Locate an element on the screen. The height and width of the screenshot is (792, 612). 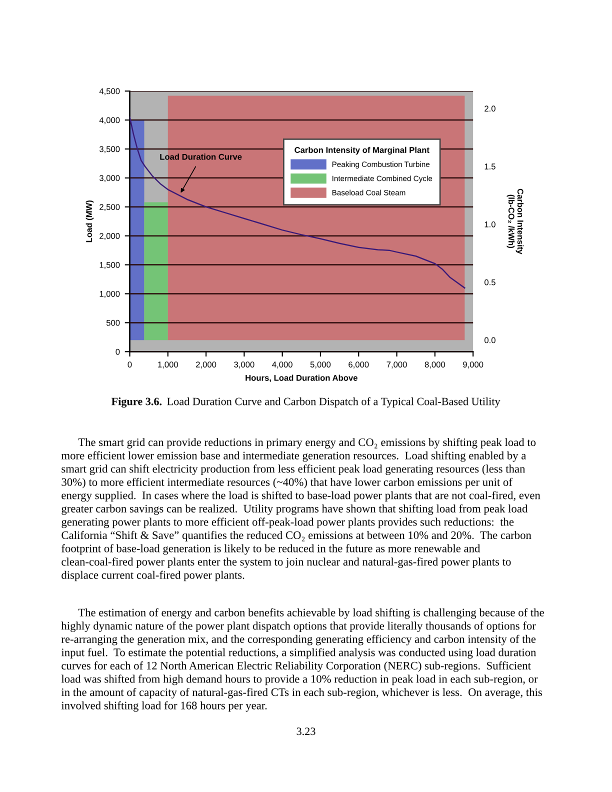
x-tick-label: 5,000 is located at coordinates (320, 365).